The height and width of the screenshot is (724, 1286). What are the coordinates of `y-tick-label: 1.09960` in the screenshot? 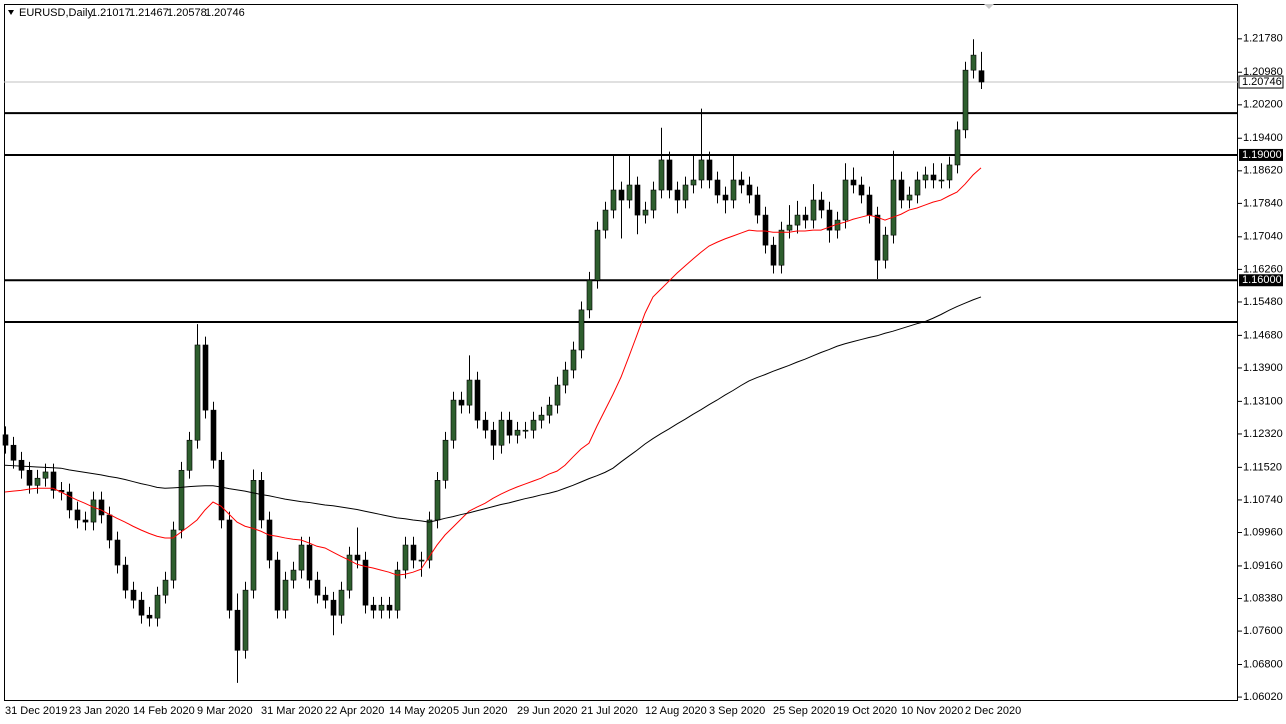 It's located at (1263, 532).